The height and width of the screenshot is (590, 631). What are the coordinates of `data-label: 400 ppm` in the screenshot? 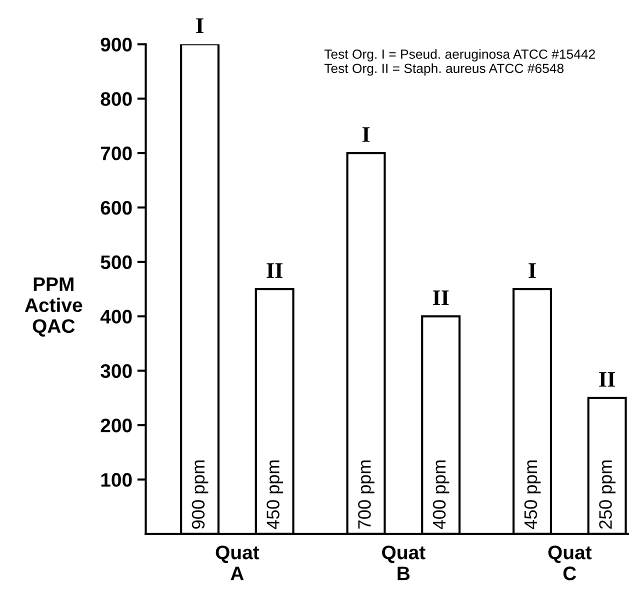 It's located at (441, 495).